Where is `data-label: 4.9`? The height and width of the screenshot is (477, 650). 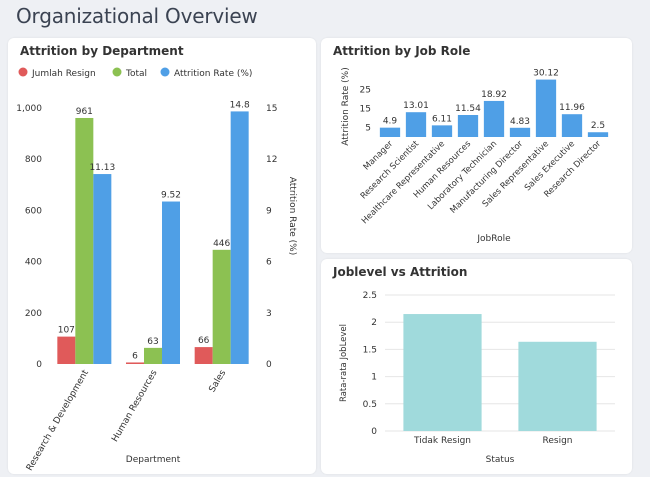
data-label: 4.9 is located at coordinates (390, 122).